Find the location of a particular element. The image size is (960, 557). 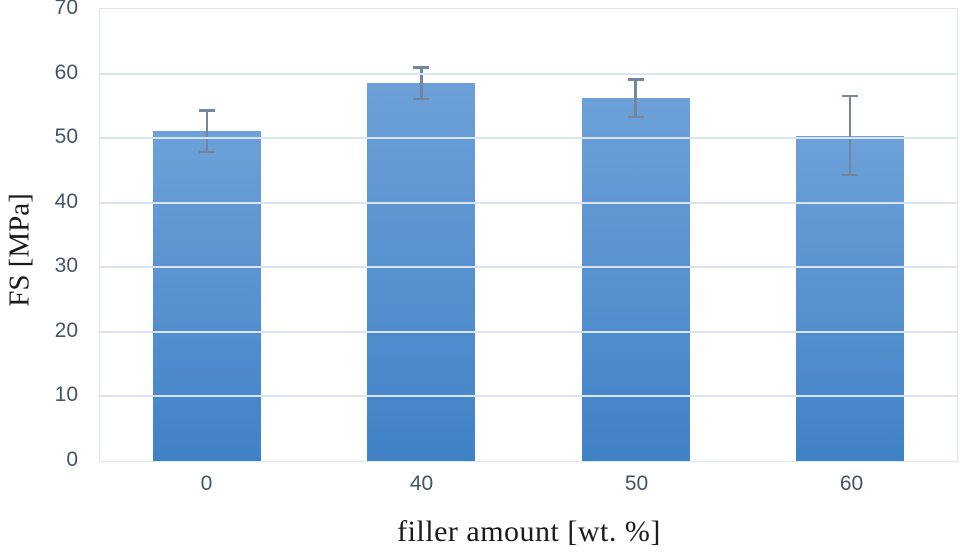

x-axis-tick-labels: 0 40 50 60 is located at coordinates (529, 484).